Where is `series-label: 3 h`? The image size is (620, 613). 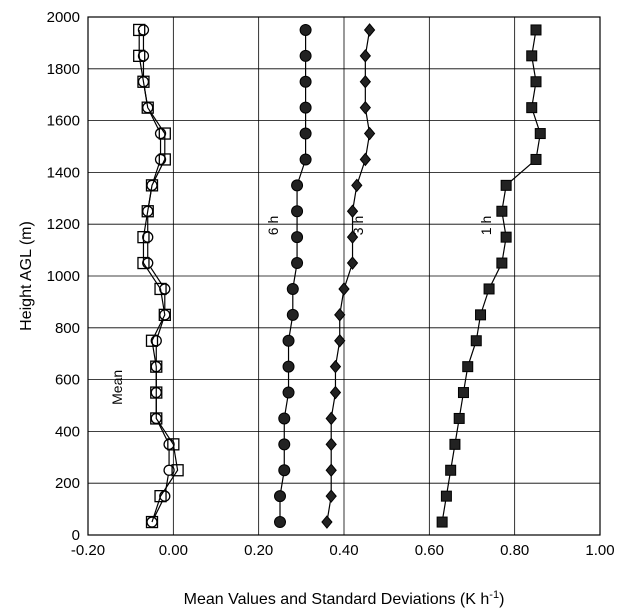
series-label: 3 h is located at coordinates (358, 225).